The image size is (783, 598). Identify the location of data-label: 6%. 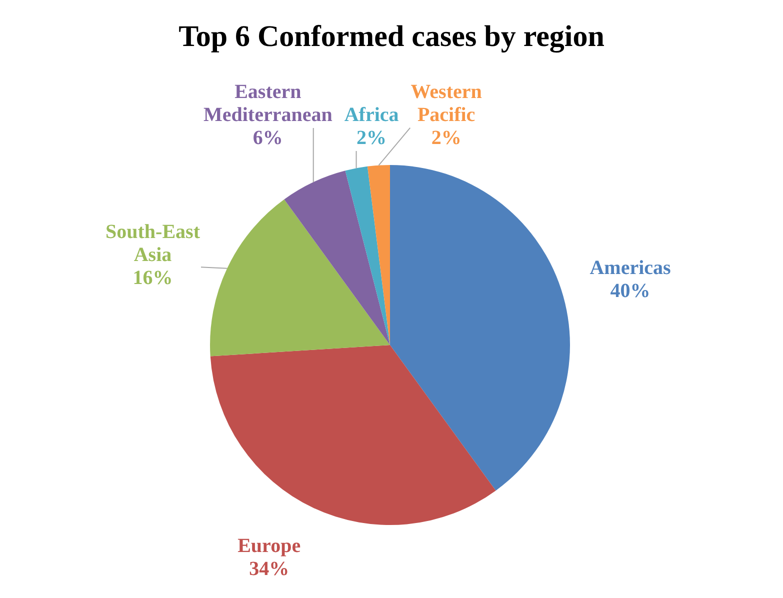
(267, 138).